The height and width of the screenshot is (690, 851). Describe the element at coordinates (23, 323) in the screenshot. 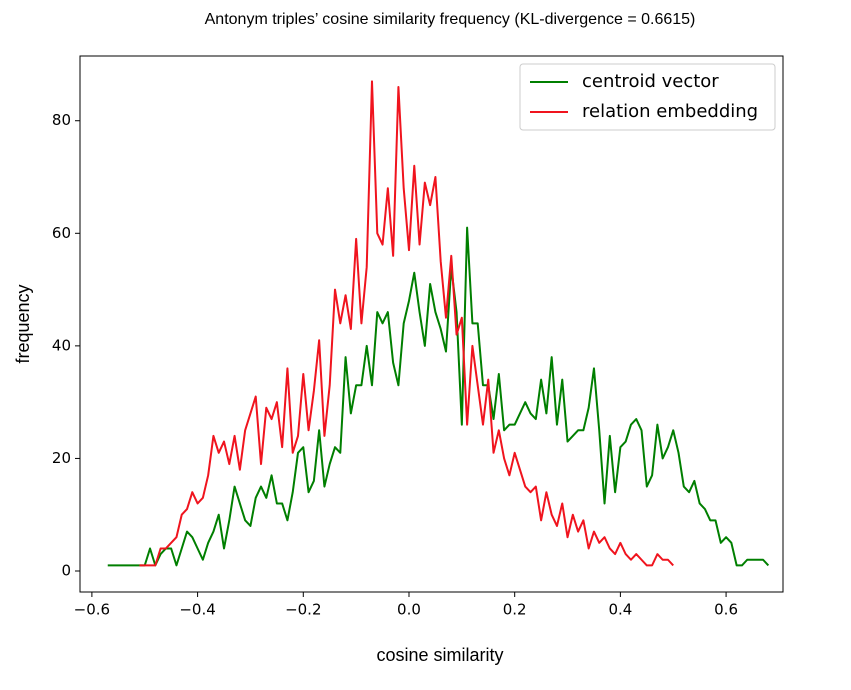

I see `y-axis-label: frequency` at that location.